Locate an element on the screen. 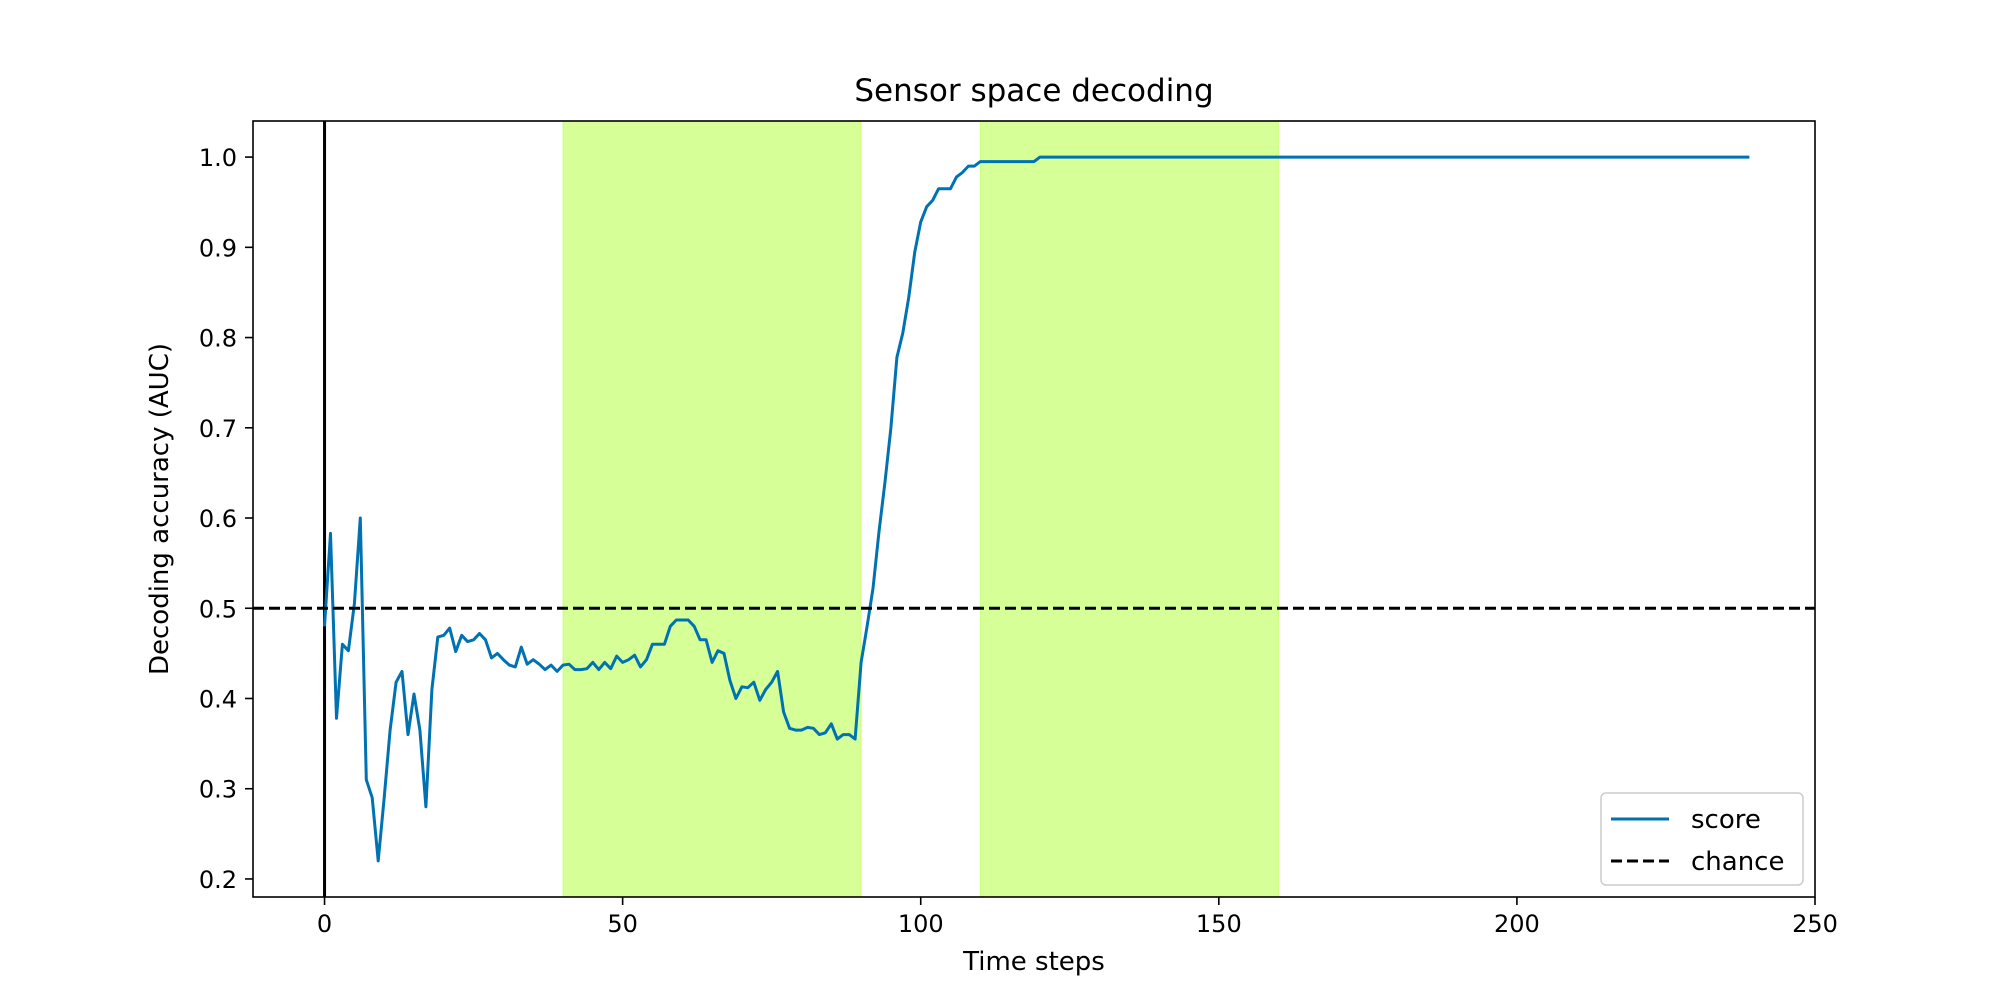  y-axis-label: Decoding accuracy (AUC) is located at coordinates (160, 509).